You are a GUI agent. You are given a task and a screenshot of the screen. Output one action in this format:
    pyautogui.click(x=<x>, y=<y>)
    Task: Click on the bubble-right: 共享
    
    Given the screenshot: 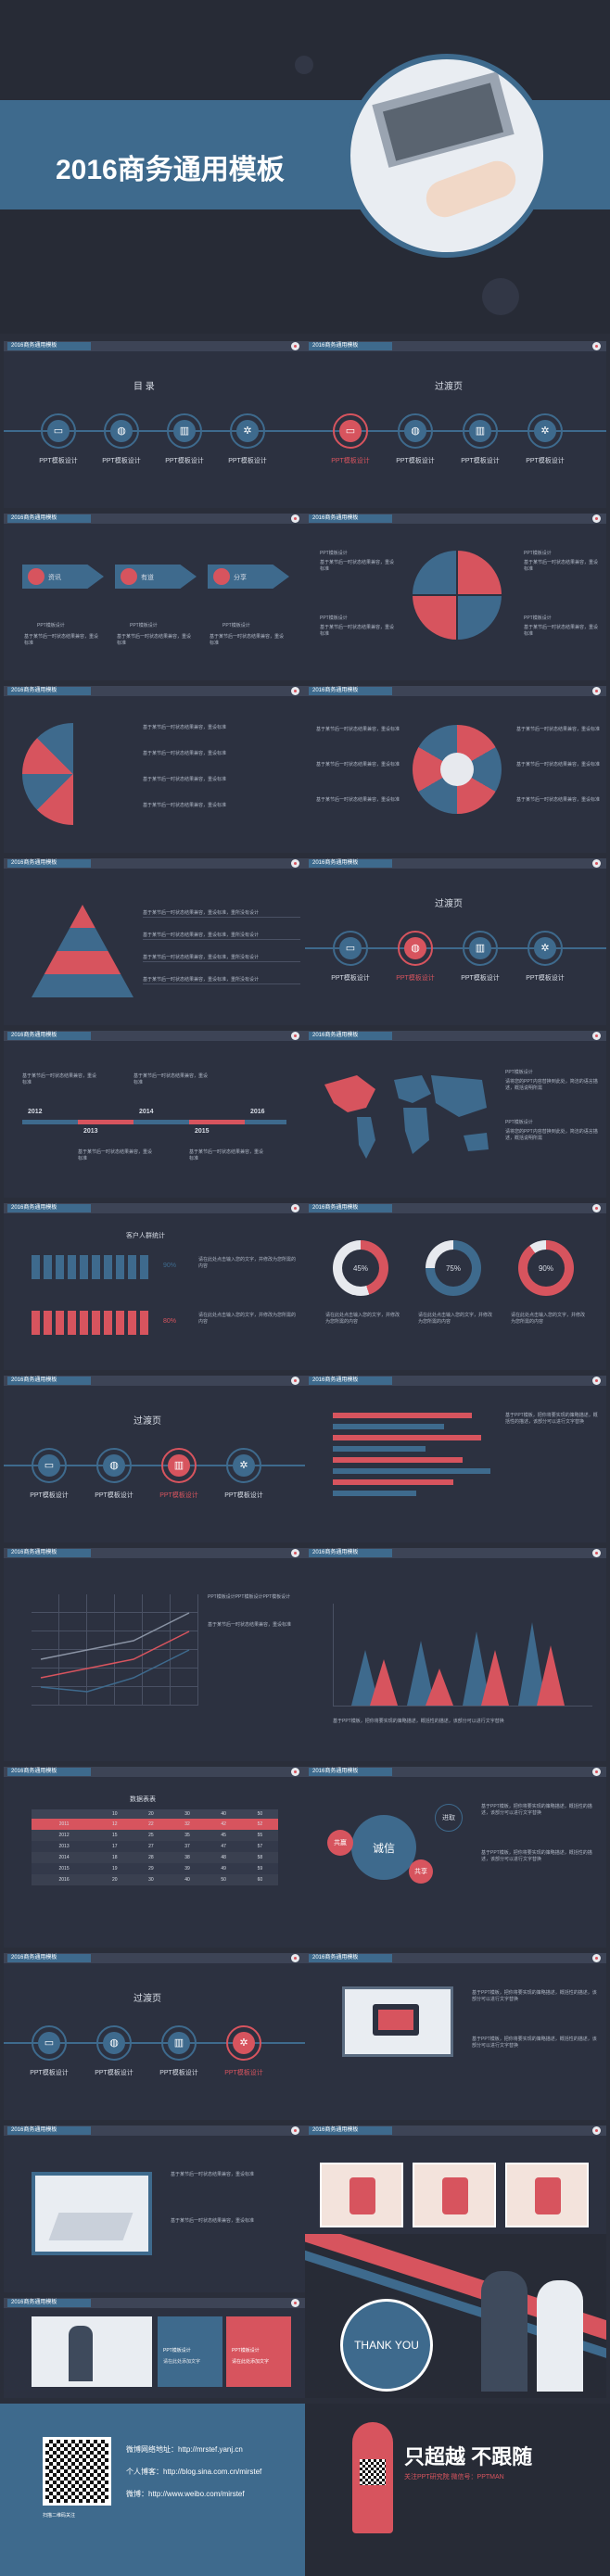 What is the action you would take?
    pyautogui.click(x=421, y=1871)
    